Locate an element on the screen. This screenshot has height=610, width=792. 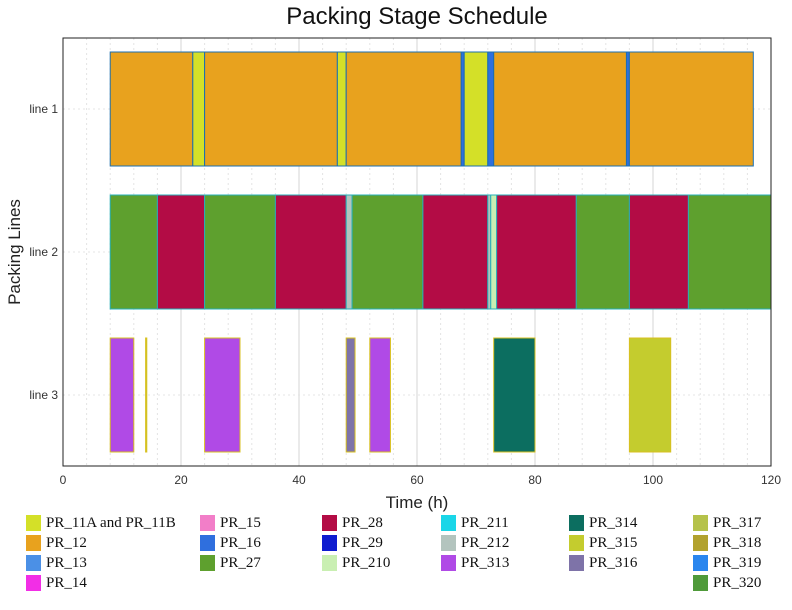
y-tick-label: line 2 is located at coordinates (43, 252).